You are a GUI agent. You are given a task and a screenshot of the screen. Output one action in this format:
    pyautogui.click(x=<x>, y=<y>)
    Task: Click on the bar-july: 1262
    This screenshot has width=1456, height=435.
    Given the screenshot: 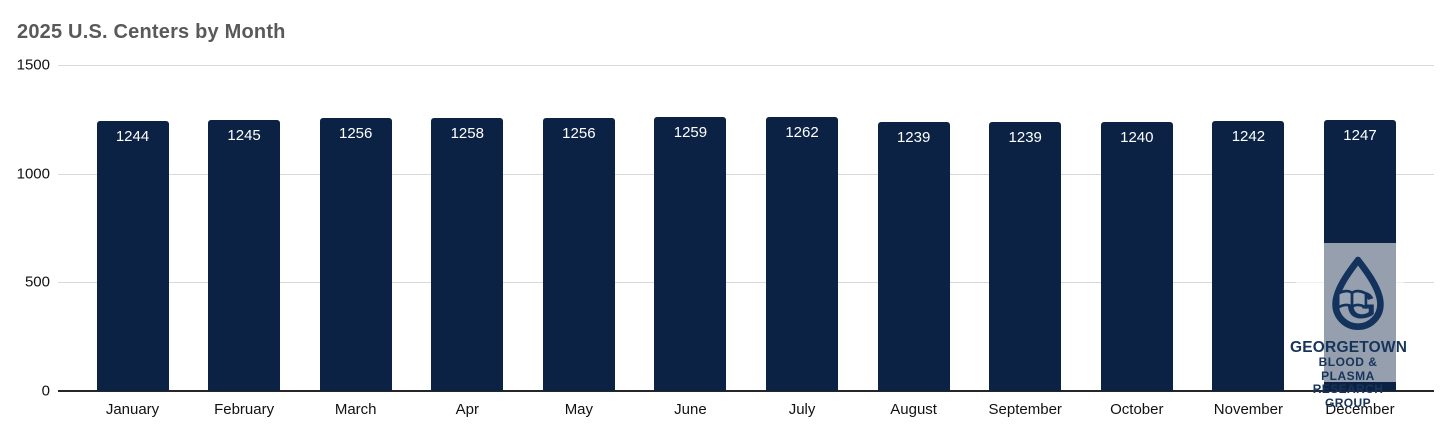 What is the action you would take?
    pyautogui.click(x=802, y=253)
    